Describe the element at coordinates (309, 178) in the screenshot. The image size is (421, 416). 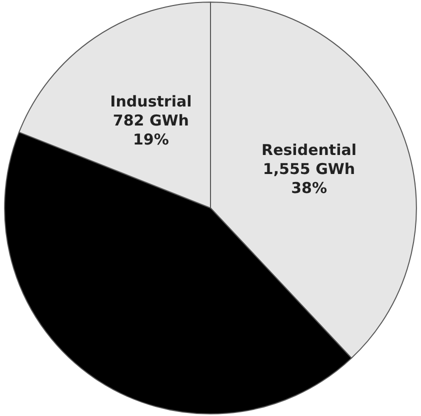
I see `data-label: 1,555 GWh 38%` at that location.